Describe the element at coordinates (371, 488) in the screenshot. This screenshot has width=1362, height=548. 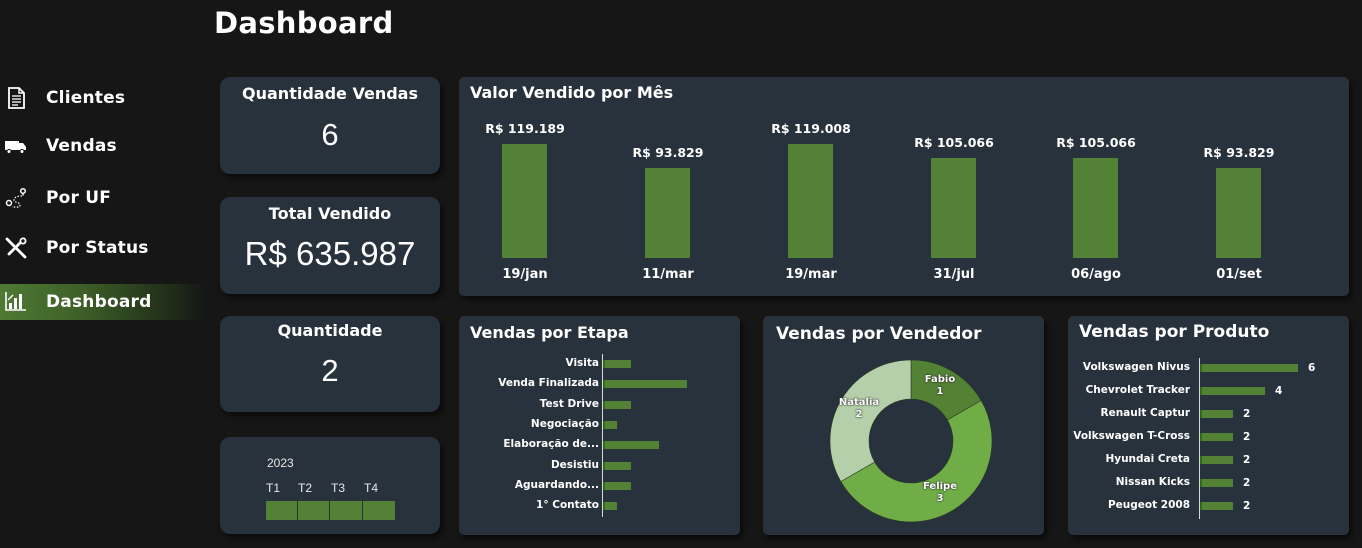
I see `timeline-quarter-label: T4` at that location.